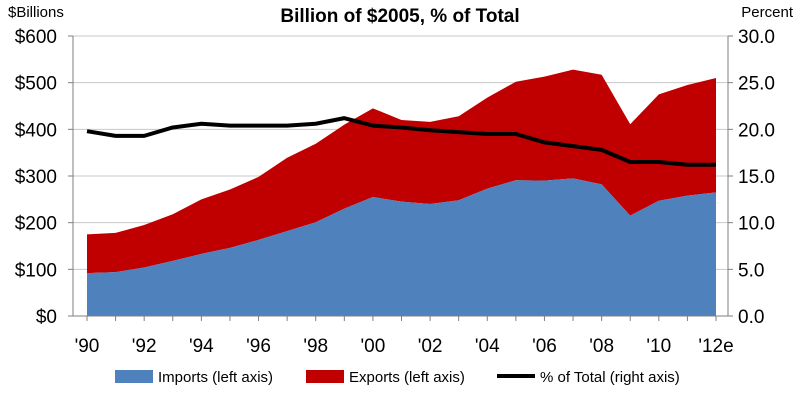 This screenshot has height=403, width=800. Describe the element at coordinates (658, 346) in the screenshot. I see `x-tick-label: '10` at that location.